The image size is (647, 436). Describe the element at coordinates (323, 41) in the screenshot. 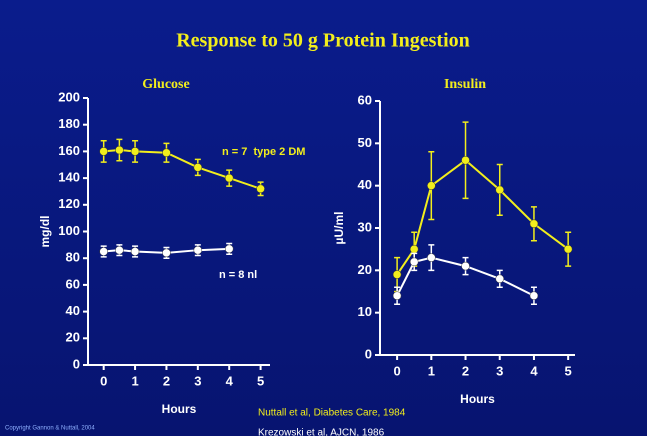

I see `slide-title: Response to 50 g Protein Ingestion` at that location.